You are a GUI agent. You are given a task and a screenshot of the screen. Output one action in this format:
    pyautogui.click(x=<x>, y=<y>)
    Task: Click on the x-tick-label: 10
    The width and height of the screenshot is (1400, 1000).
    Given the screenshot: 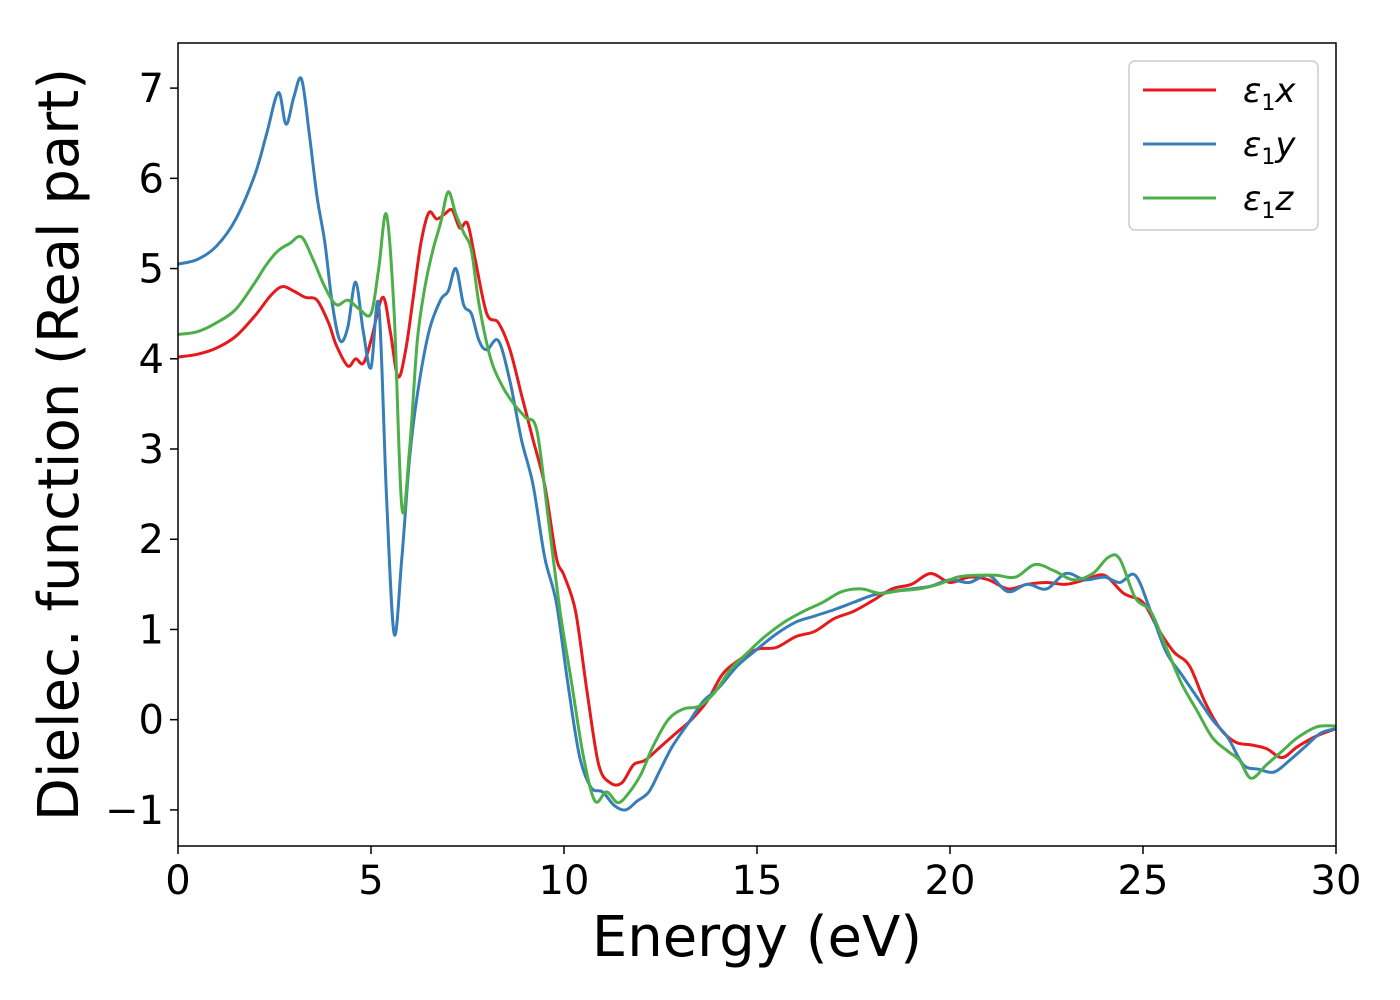 What is the action you would take?
    pyautogui.click(x=564, y=881)
    